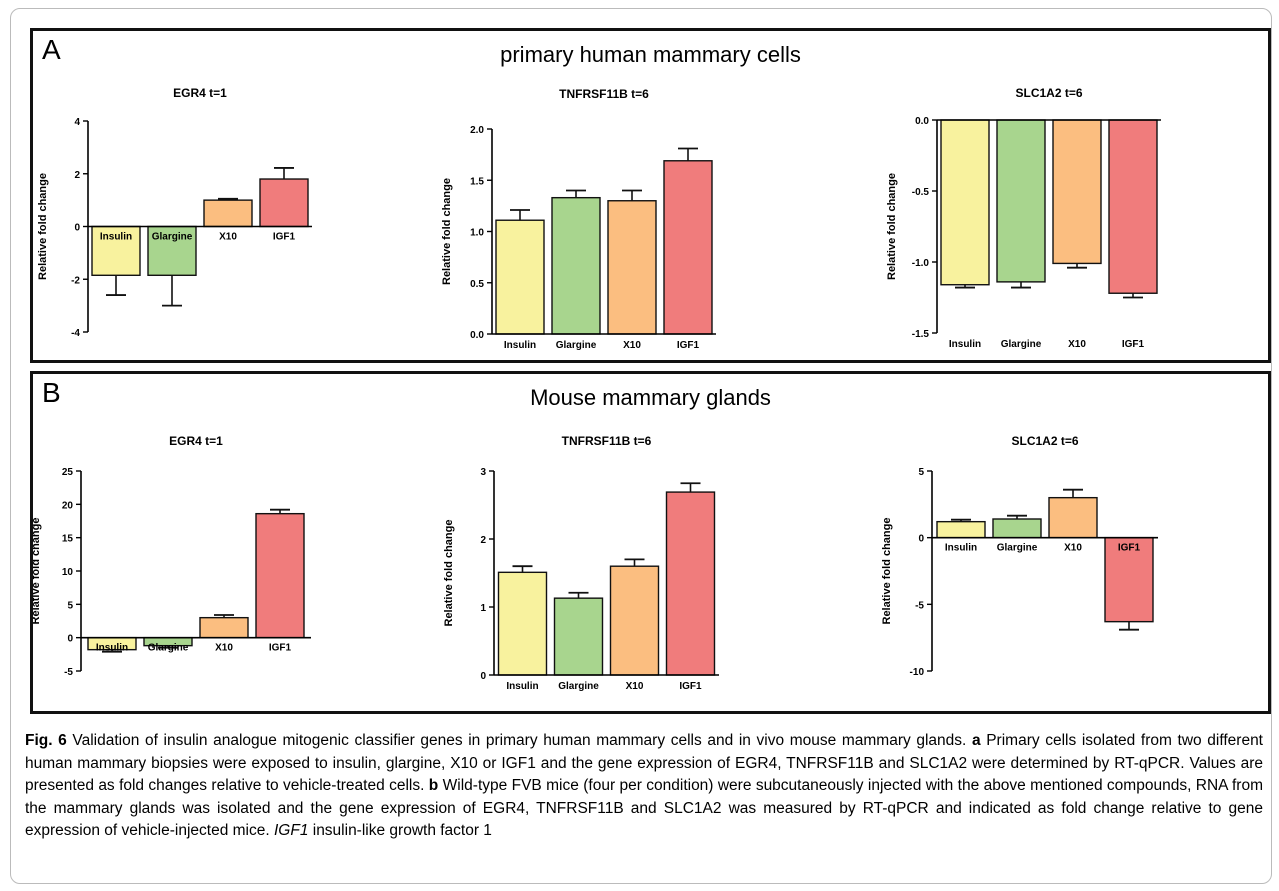 The width and height of the screenshot is (1279, 891). I want to click on y-tick-label: 2.0, so click(477, 130).